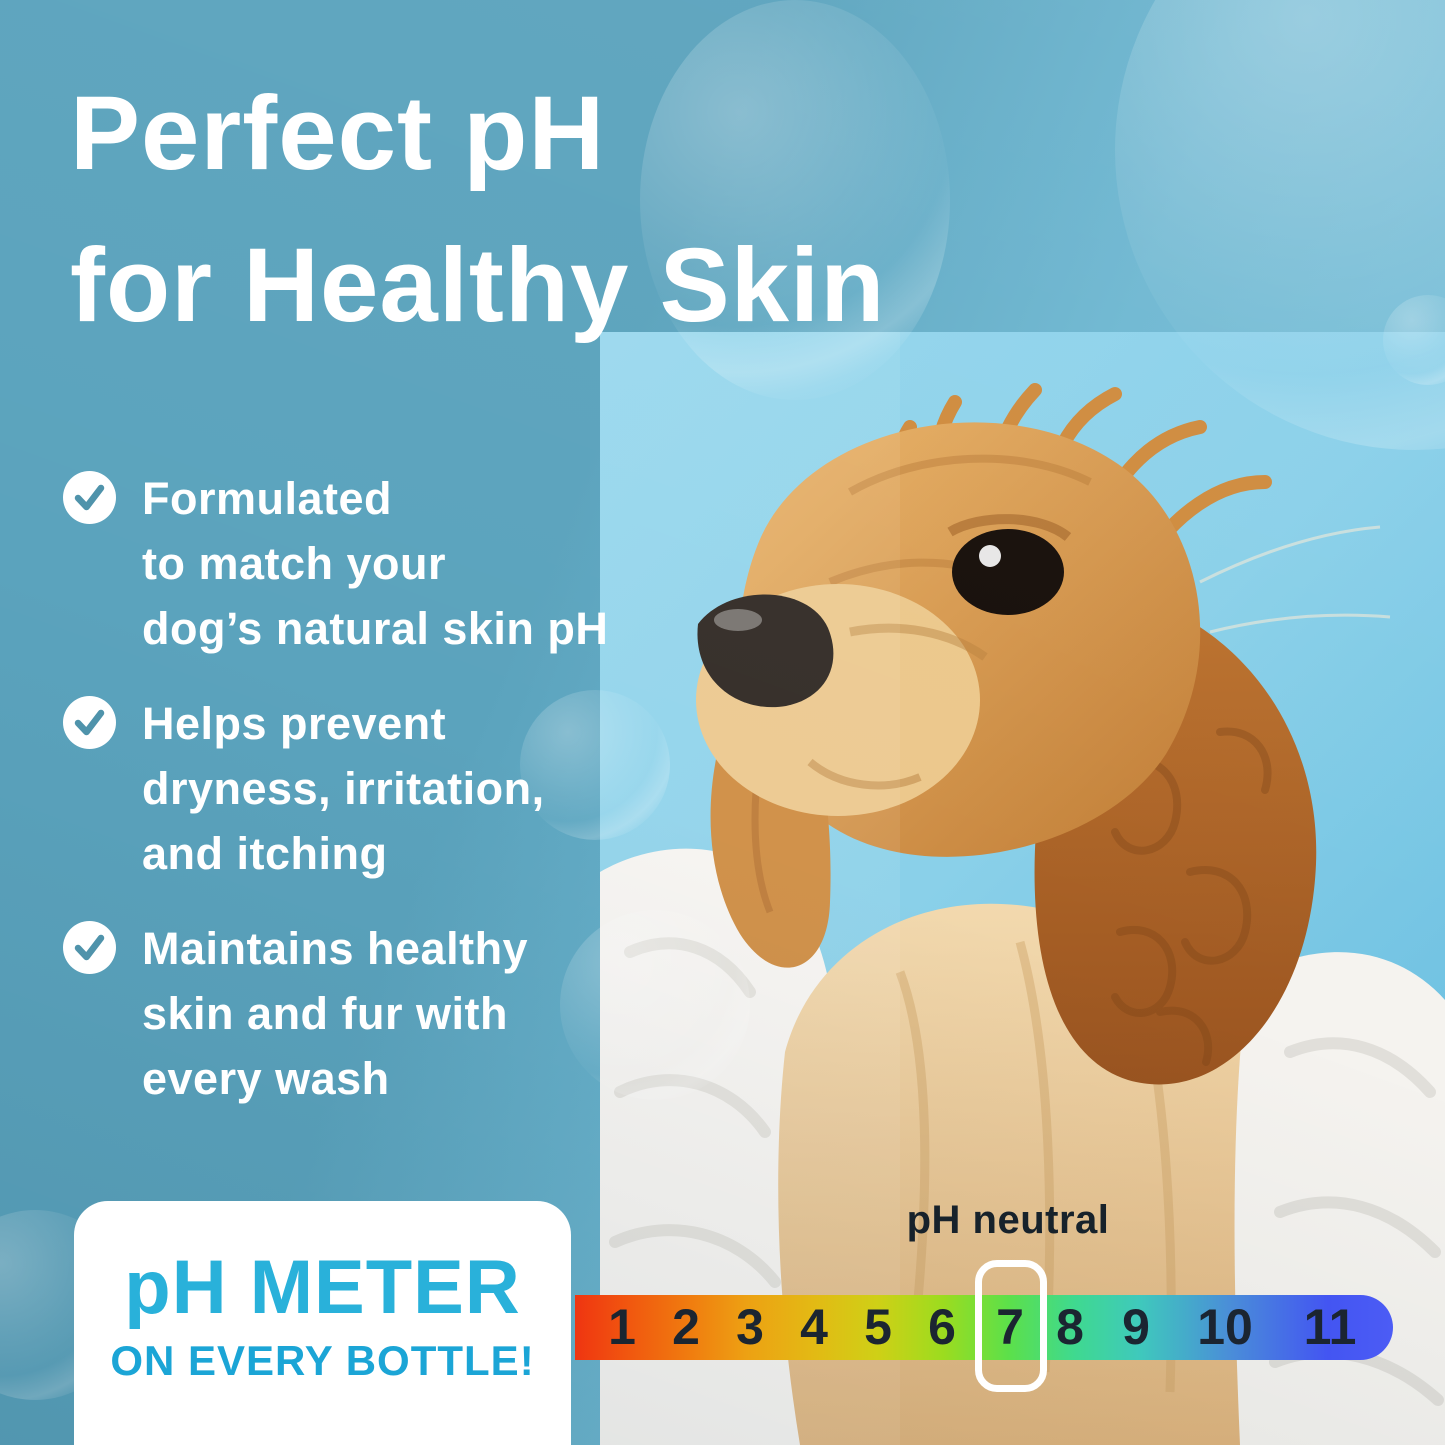  Describe the element at coordinates (338, 133) in the screenshot. I see `headline-line-1: Perfect pH` at that location.